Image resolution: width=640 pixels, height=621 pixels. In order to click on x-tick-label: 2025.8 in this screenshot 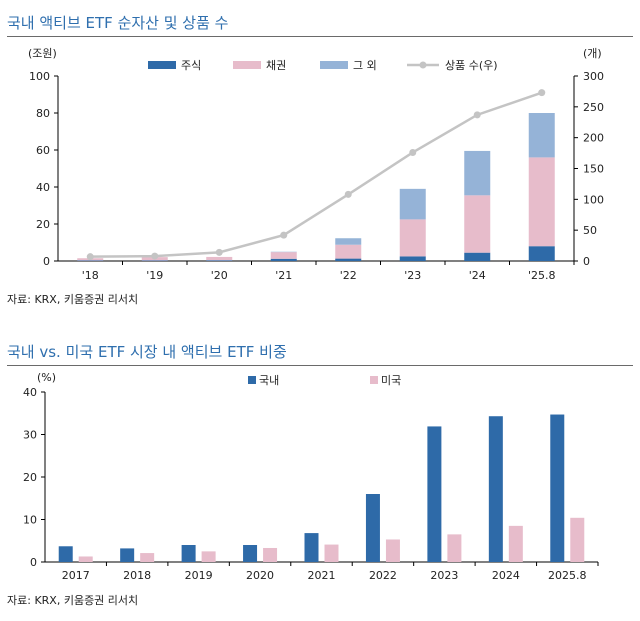, I will do `click(567, 575)`.